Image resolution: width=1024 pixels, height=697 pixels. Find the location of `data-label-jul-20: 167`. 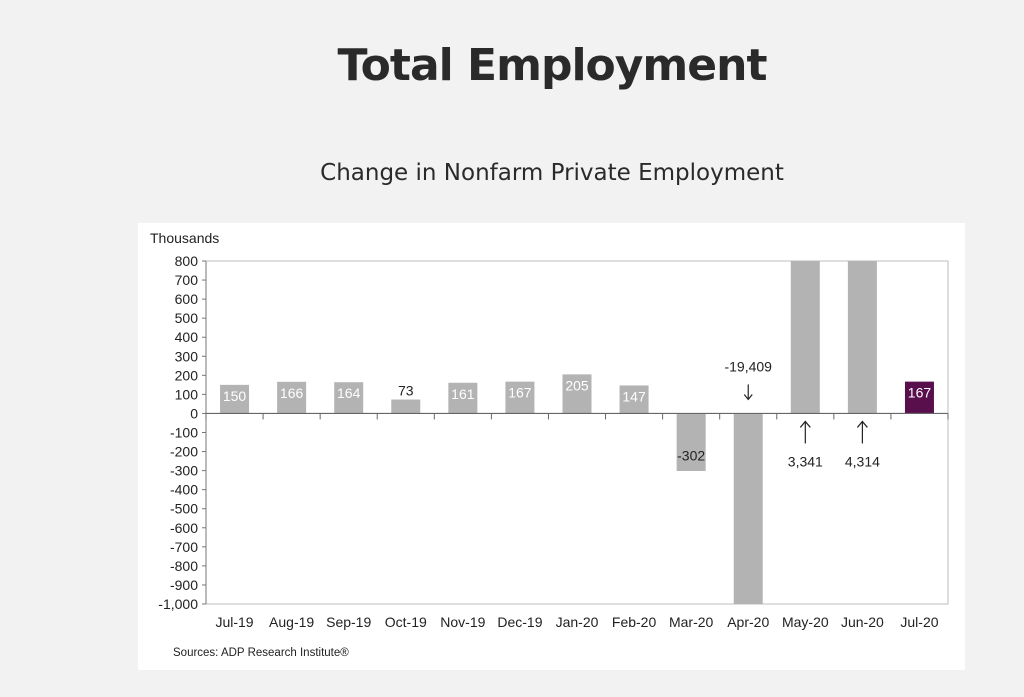

data-label-jul-20: 167 is located at coordinates (920, 393).